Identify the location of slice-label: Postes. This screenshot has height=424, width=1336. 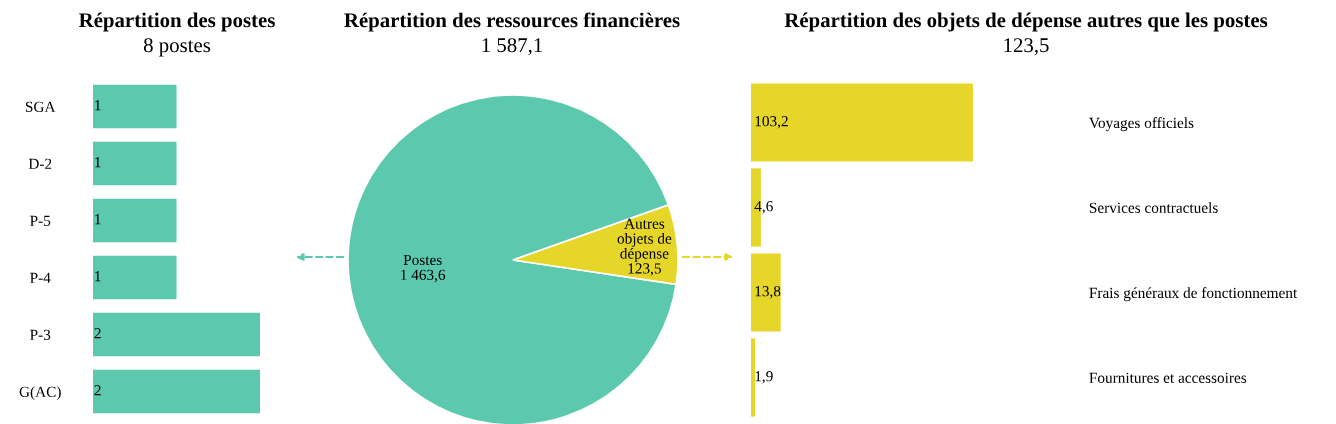
(422, 260).